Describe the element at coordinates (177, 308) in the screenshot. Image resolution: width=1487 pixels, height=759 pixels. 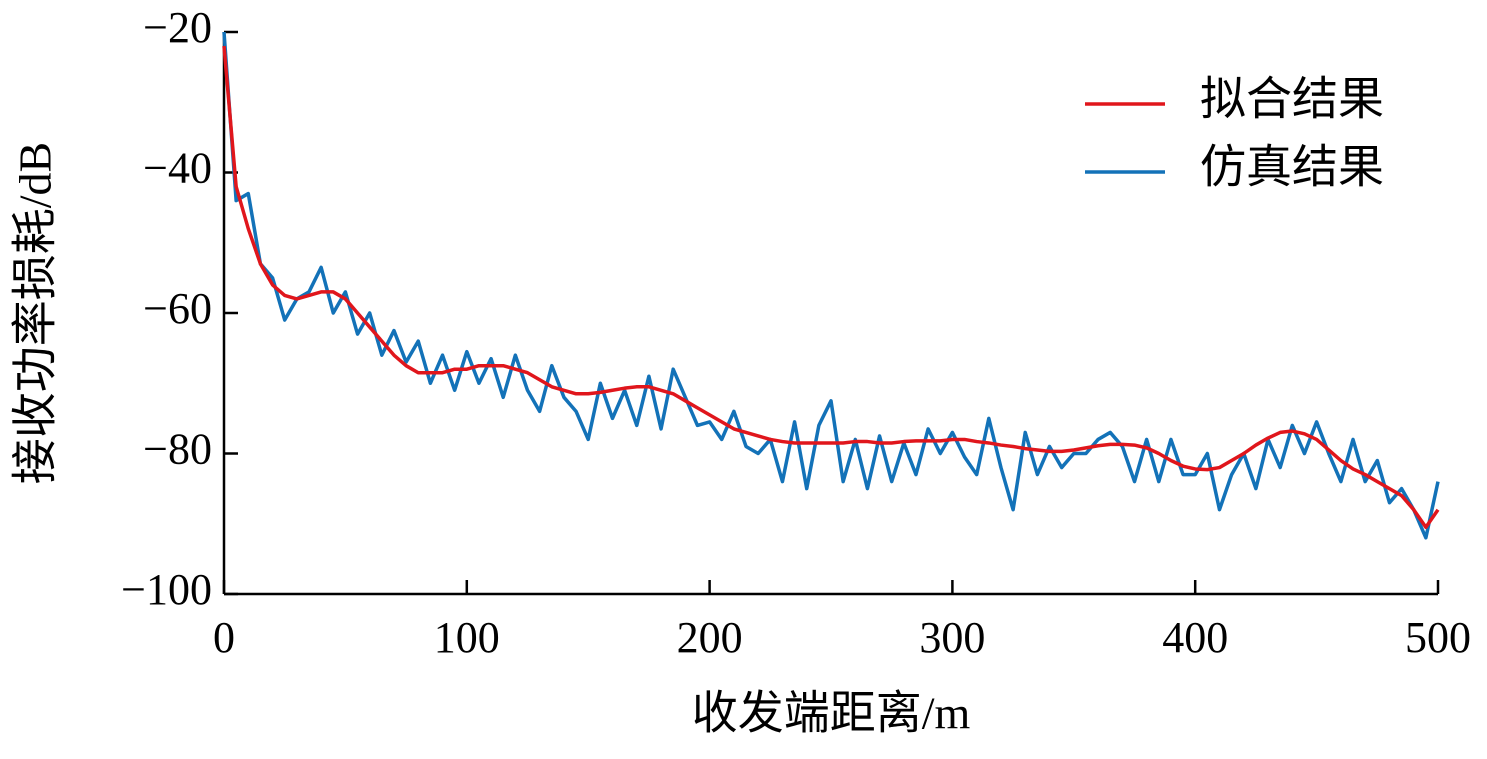
I see `y-tick-label: −60` at that location.